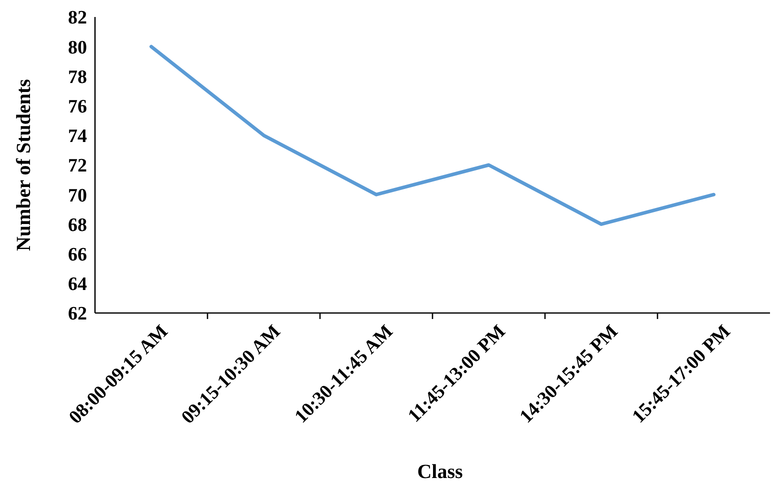 The image size is (773, 486). What do you see at coordinates (77, 77) in the screenshot?
I see `y-tick-label: 78` at bounding box center [77, 77].